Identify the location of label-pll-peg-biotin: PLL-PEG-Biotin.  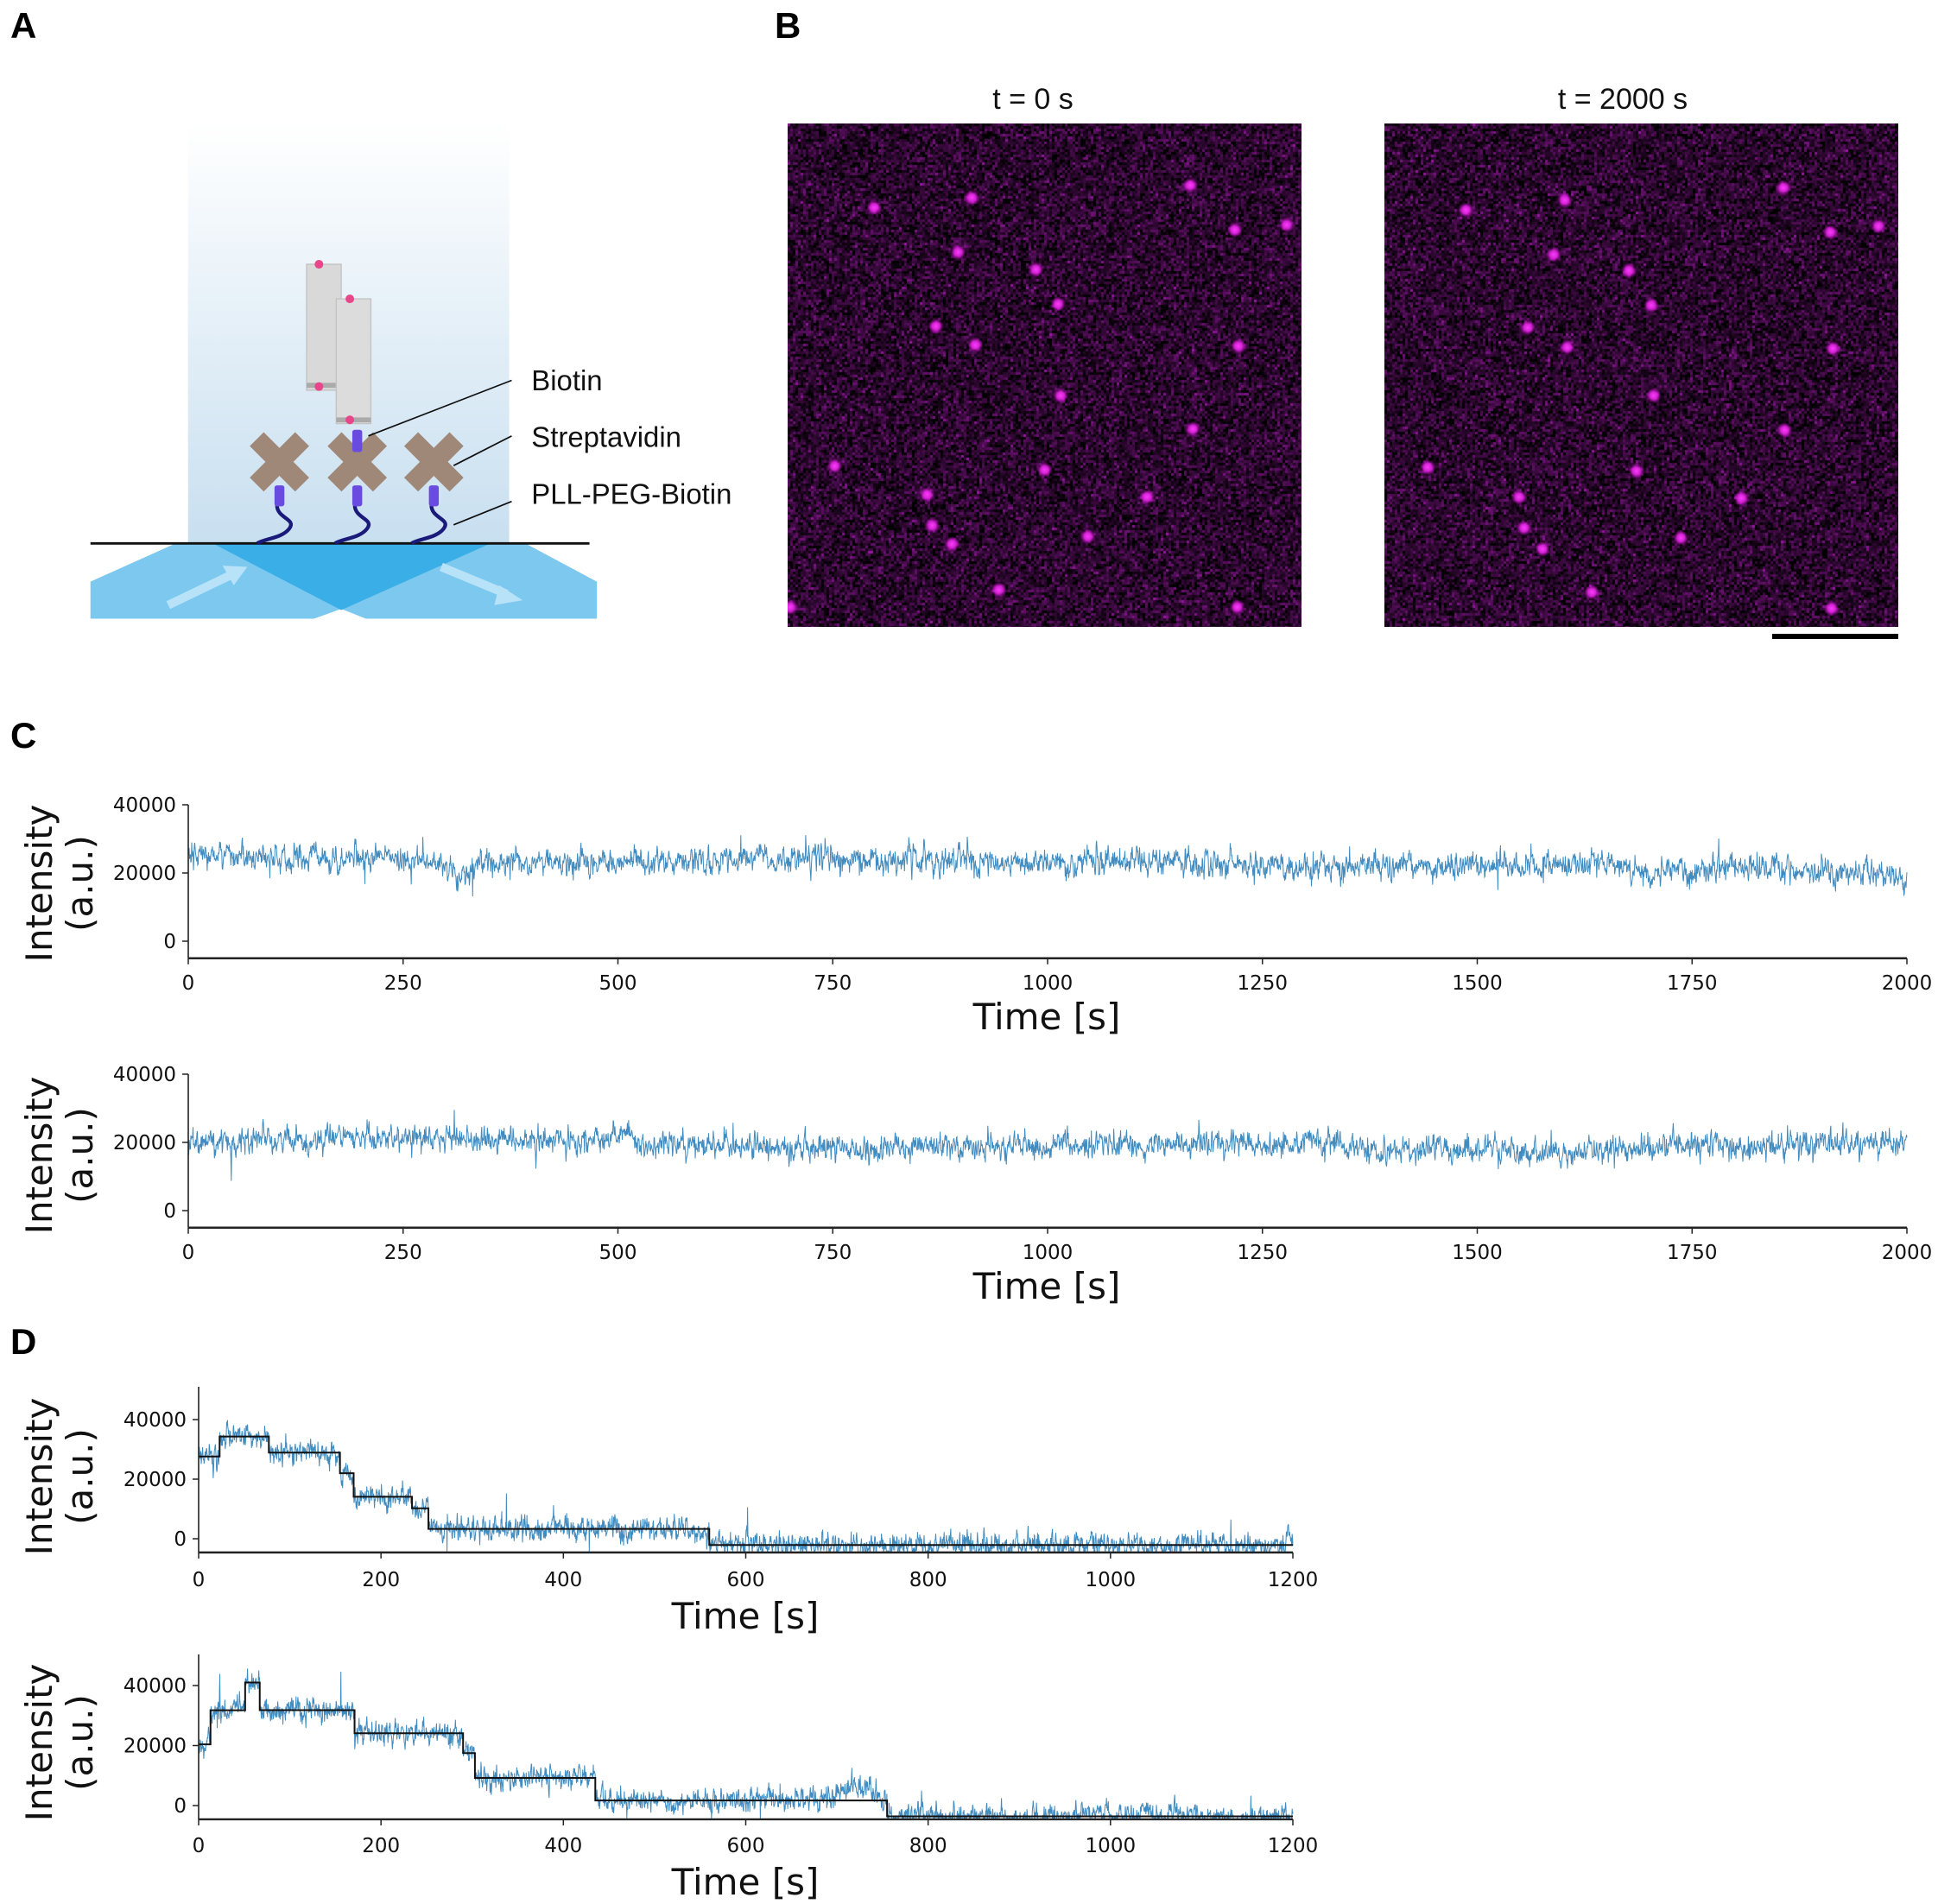
(631, 494).